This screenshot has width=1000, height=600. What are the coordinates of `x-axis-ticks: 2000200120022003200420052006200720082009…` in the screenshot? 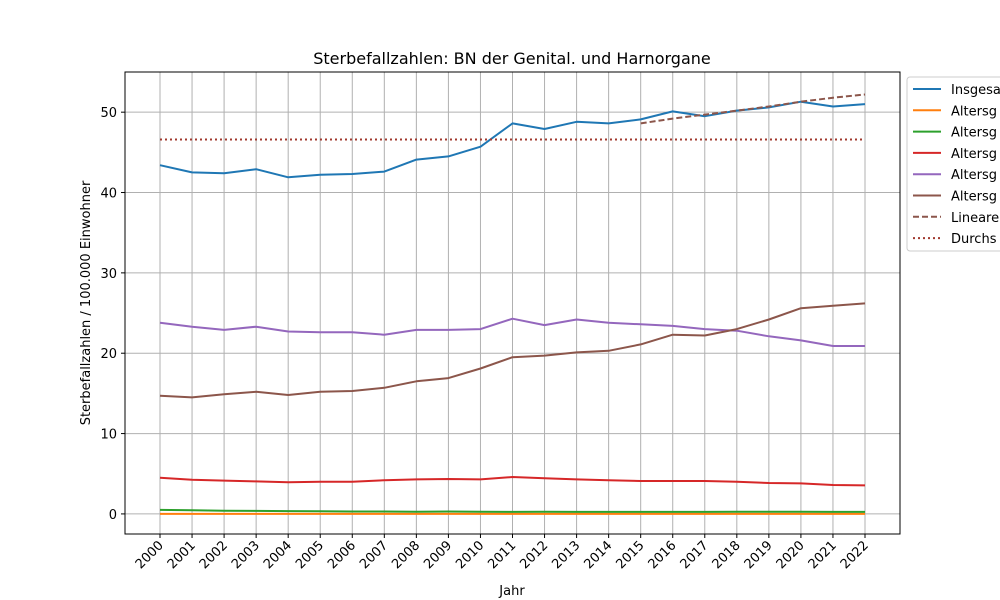 It's located at (502, 553).